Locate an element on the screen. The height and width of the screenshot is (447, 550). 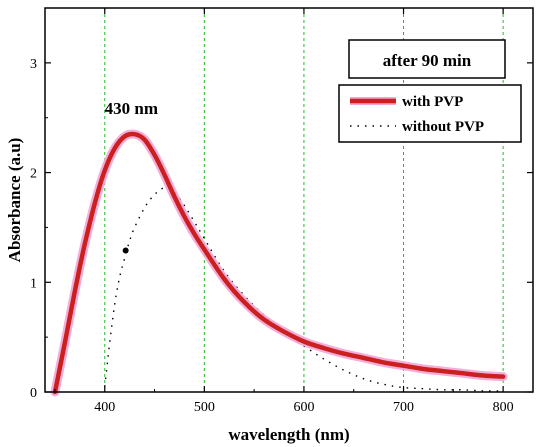
y-tick-label-3: 3 is located at coordinates (33, 64).